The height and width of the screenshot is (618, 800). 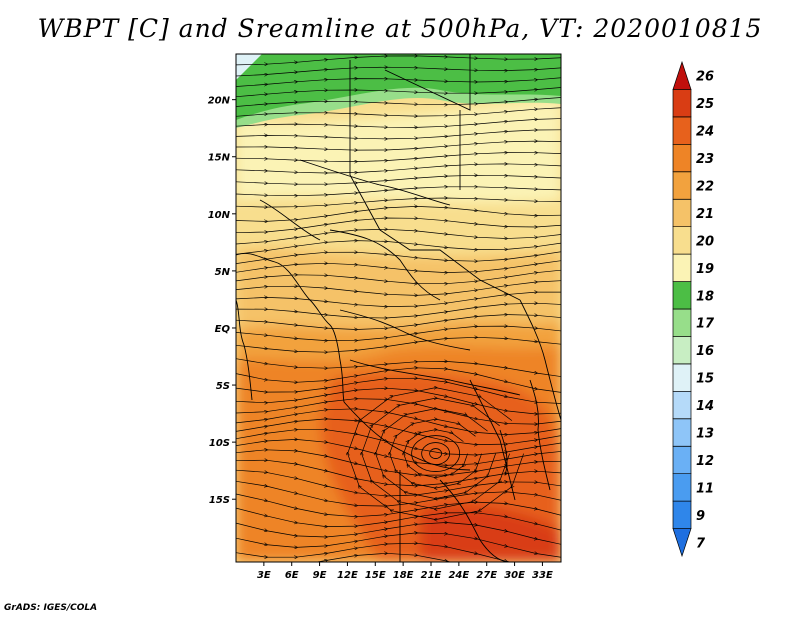 What do you see at coordinates (705, 351) in the screenshot?
I see `colorbar-label: 16` at bounding box center [705, 351].